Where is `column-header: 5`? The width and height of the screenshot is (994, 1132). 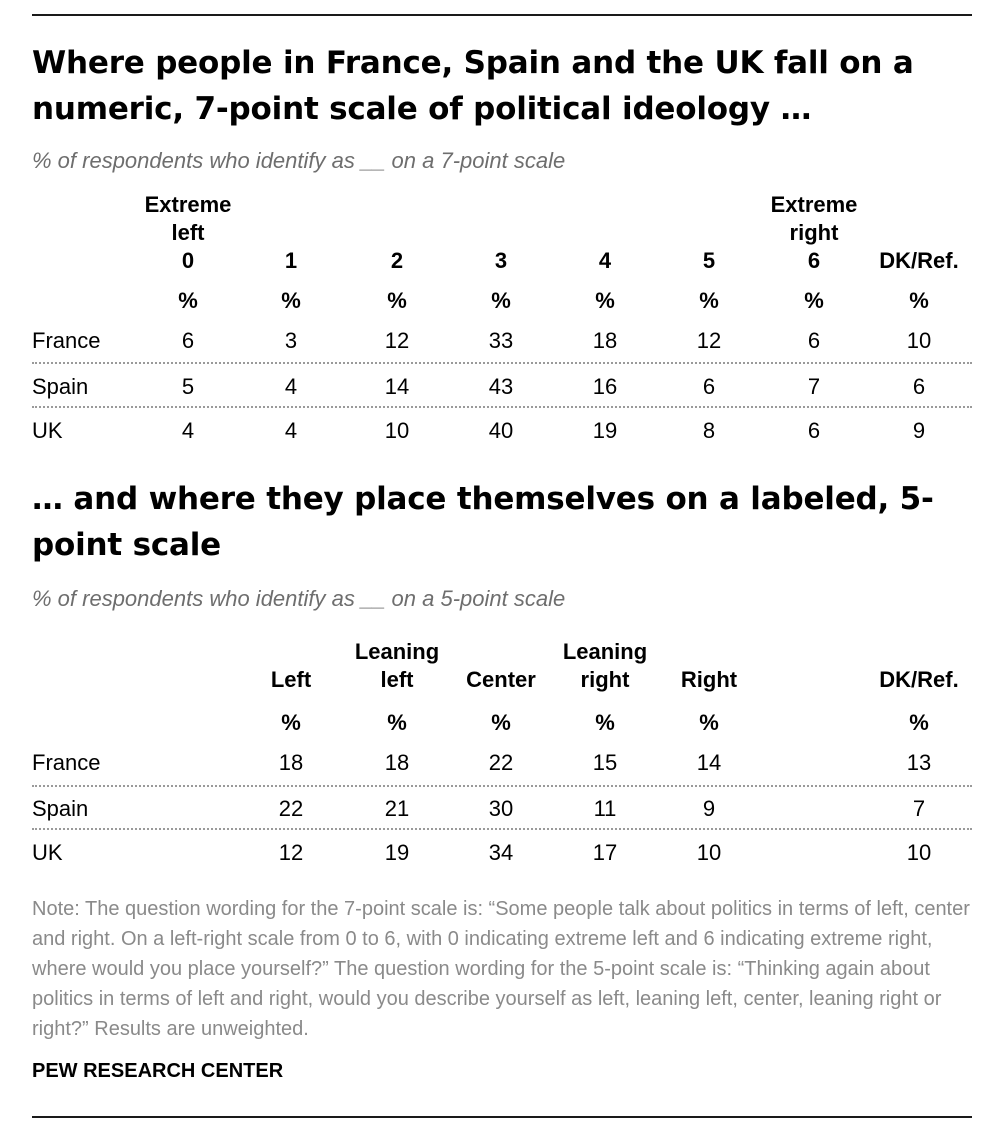
column-header: 5 is located at coordinates (709, 261).